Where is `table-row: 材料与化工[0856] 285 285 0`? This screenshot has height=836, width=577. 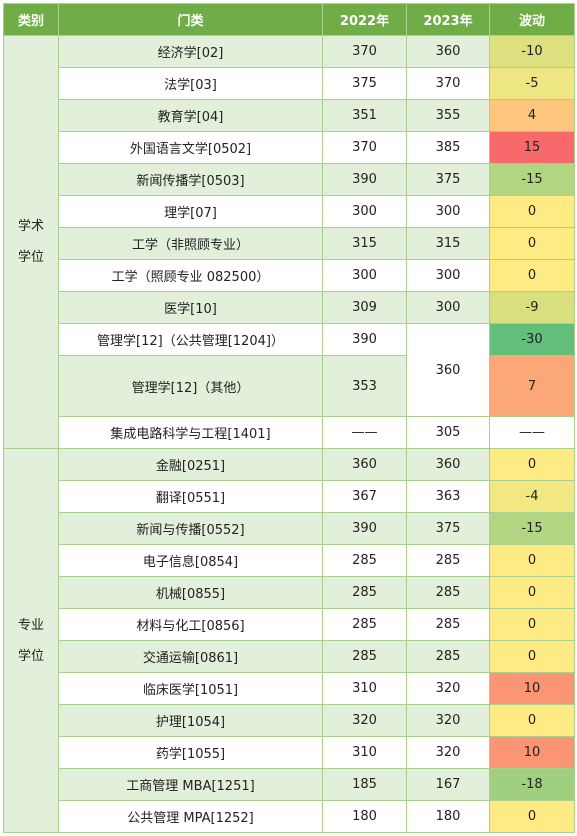 table-row: 材料与化工[0856] 285 285 0 is located at coordinates (289, 624).